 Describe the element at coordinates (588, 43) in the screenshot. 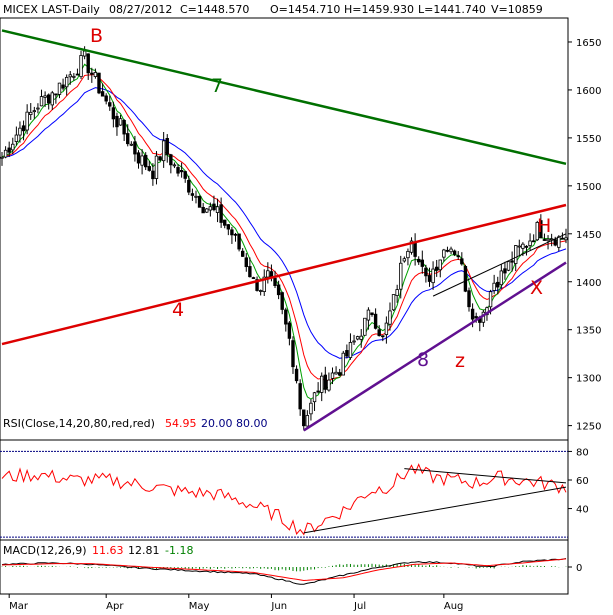

I see `price-axis-label: 1650` at that location.